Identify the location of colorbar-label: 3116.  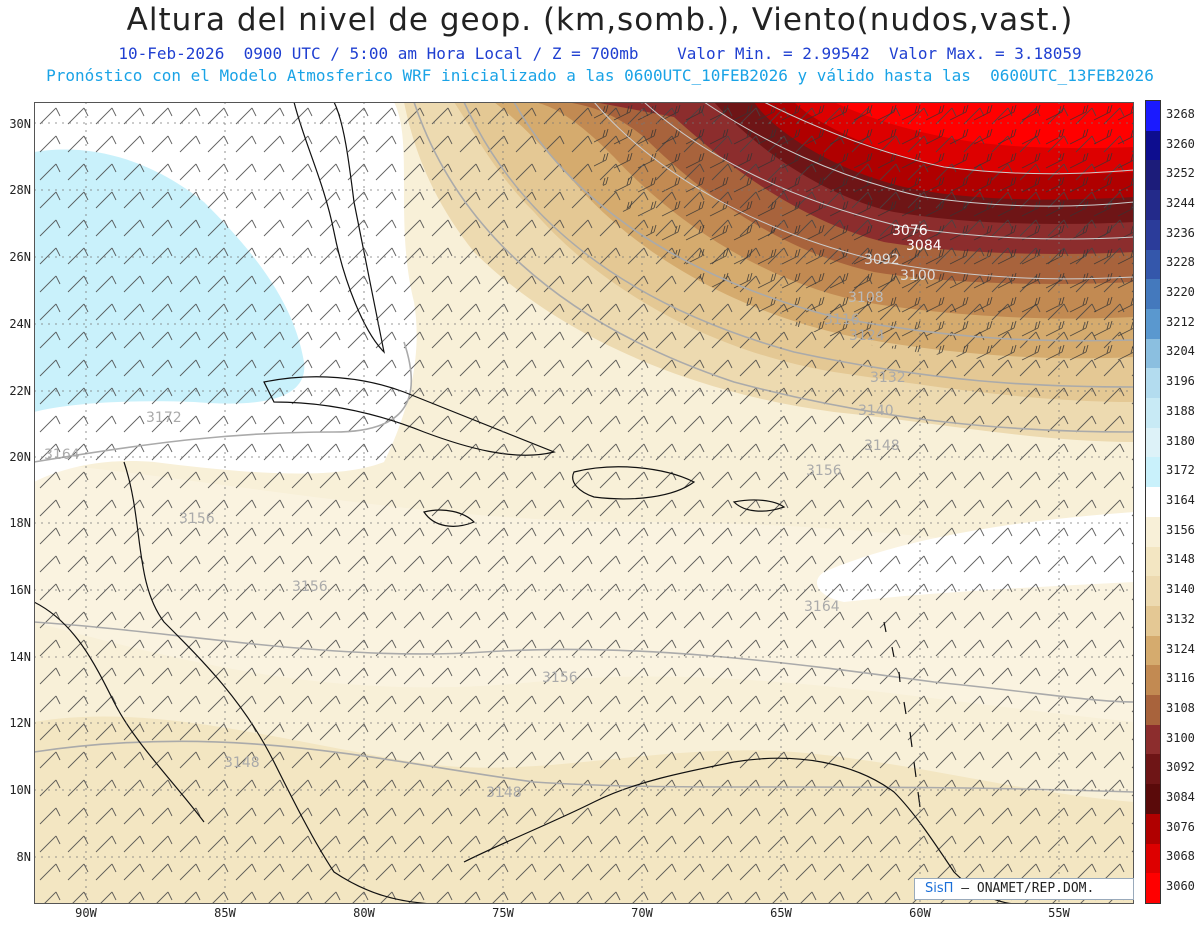
(1180, 678).